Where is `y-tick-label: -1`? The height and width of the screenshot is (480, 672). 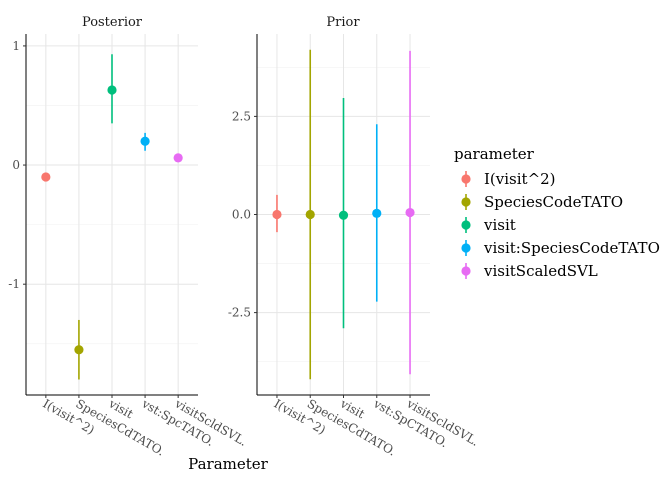
y-tick-label: -1 is located at coordinates (14, 284).